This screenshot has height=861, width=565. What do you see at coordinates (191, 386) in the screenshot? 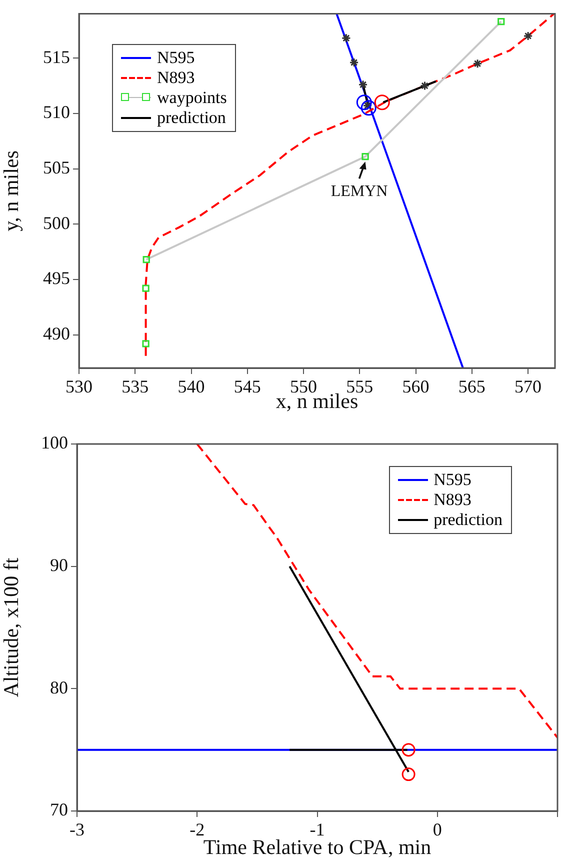
I see `x-tick-label: 540` at bounding box center [191, 386].